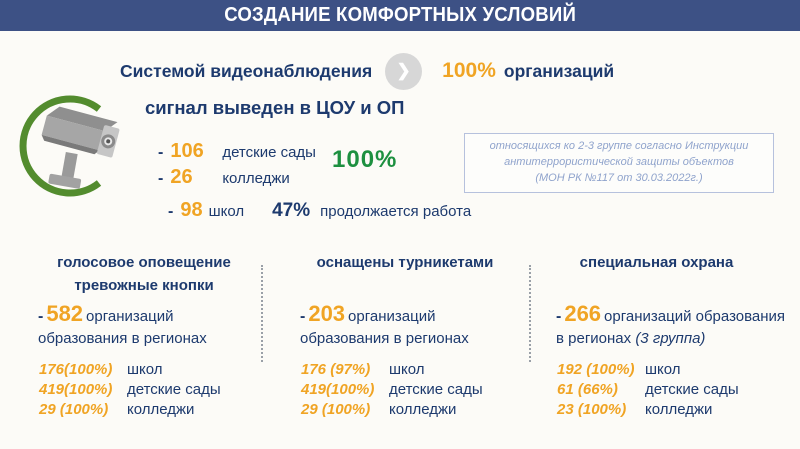  I want to click on signal-item: - 106 детские сады, so click(237, 153).